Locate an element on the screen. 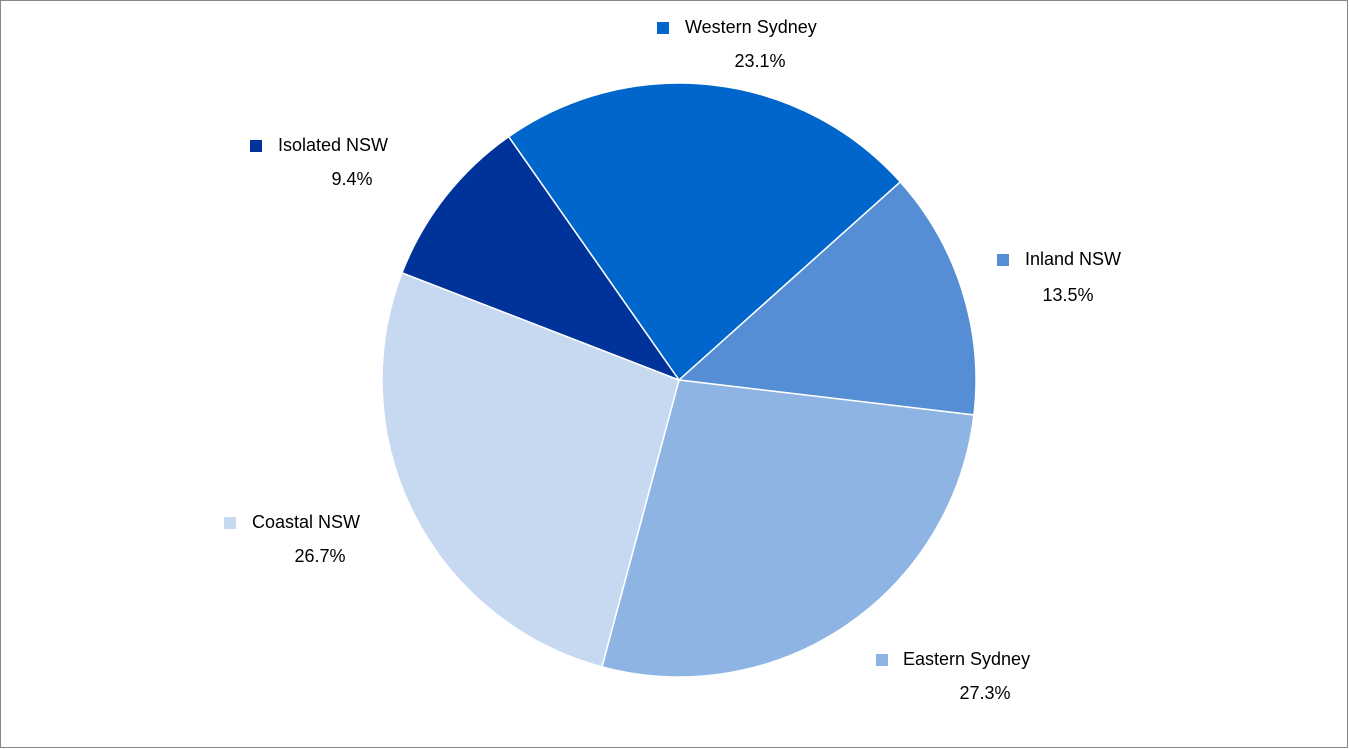 Image resolution: width=1349 pixels, height=749 pixels. value-label: 27.3% is located at coordinates (984, 693).